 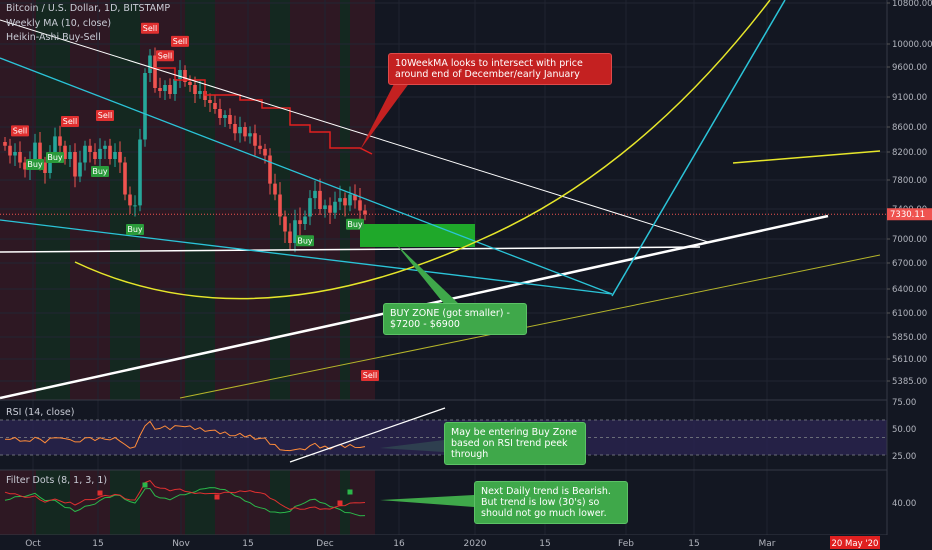 I want to click on time-axis-bg, so click(x=466, y=542).